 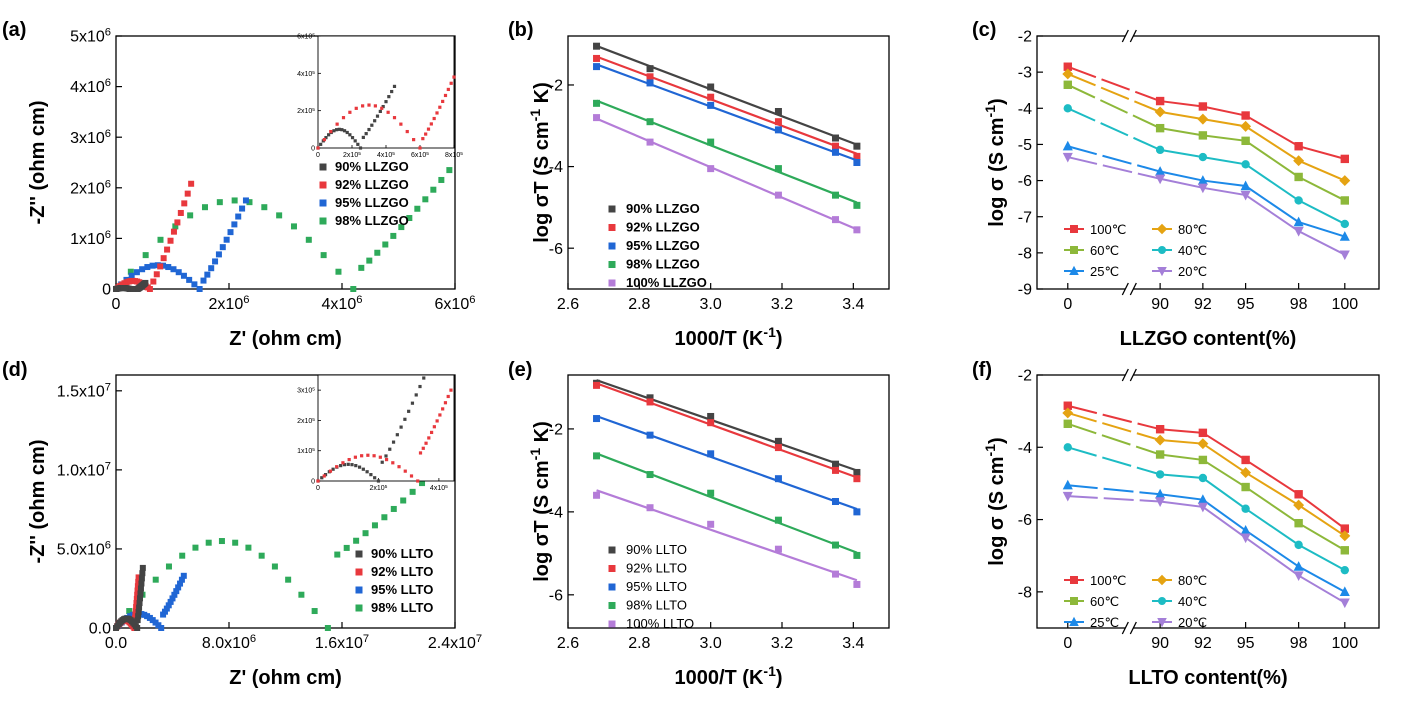 What do you see at coordinates (656, 586) in the screenshot?
I see `legend-label: 95% LLTO` at bounding box center [656, 586].